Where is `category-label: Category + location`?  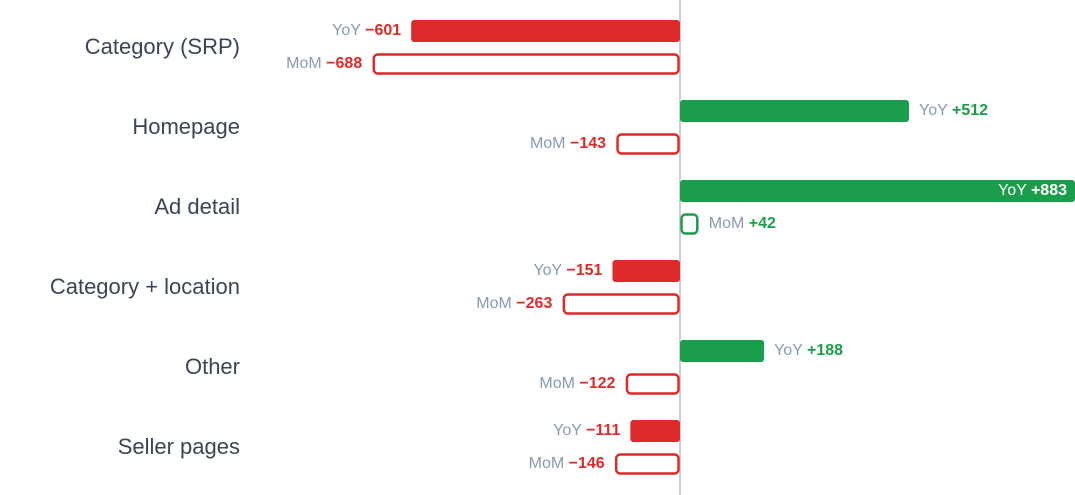 category-label: Category + location is located at coordinates (145, 286).